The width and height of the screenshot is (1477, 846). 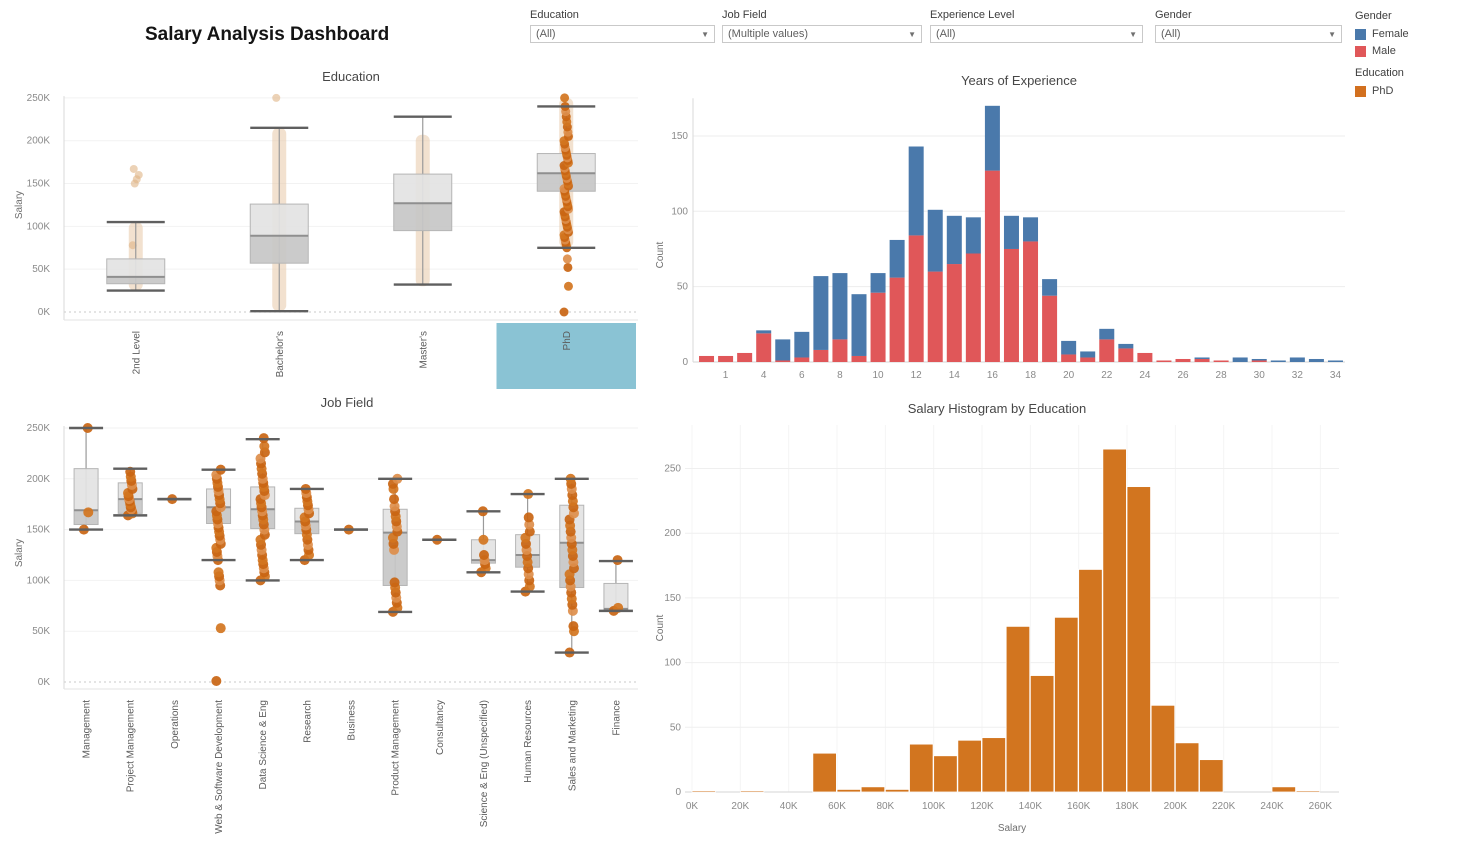 What do you see at coordinates (566, 356) in the screenshot?
I see `highlighted-category-band` at bounding box center [566, 356].